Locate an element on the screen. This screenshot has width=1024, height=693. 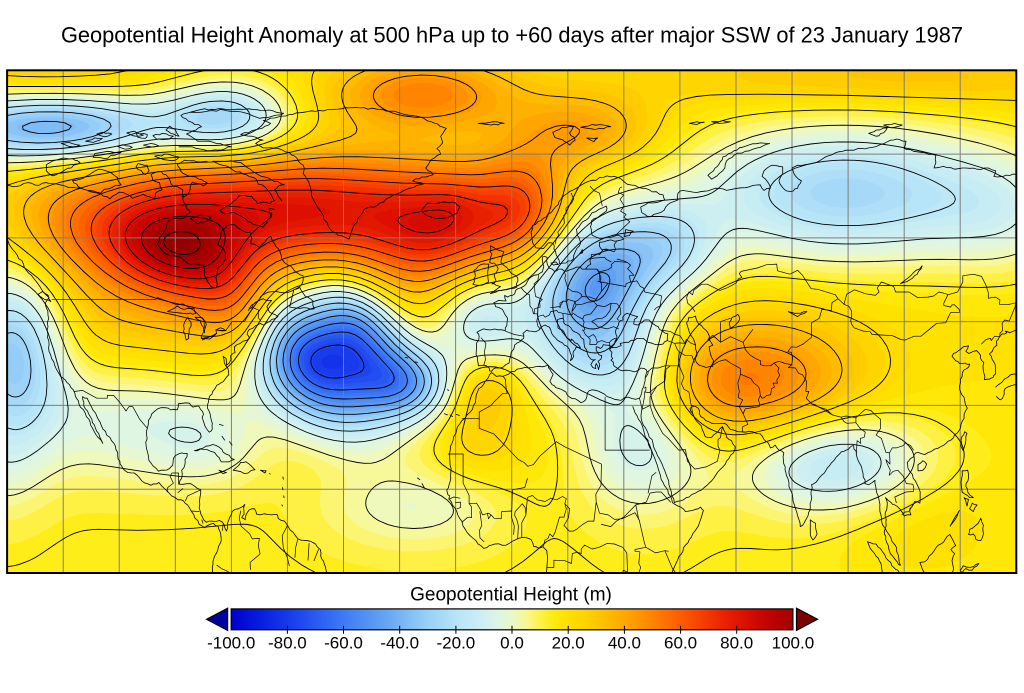
svg-text: 80.0 is located at coordinates (736, 642).